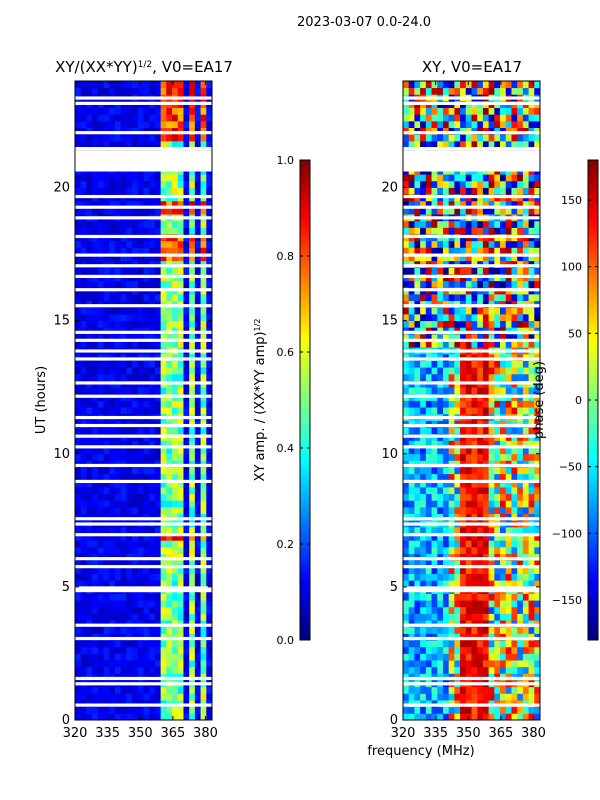 This screenshot has height=800, width=600. I want to click on y-tick-label: 5, so click(394, 587).